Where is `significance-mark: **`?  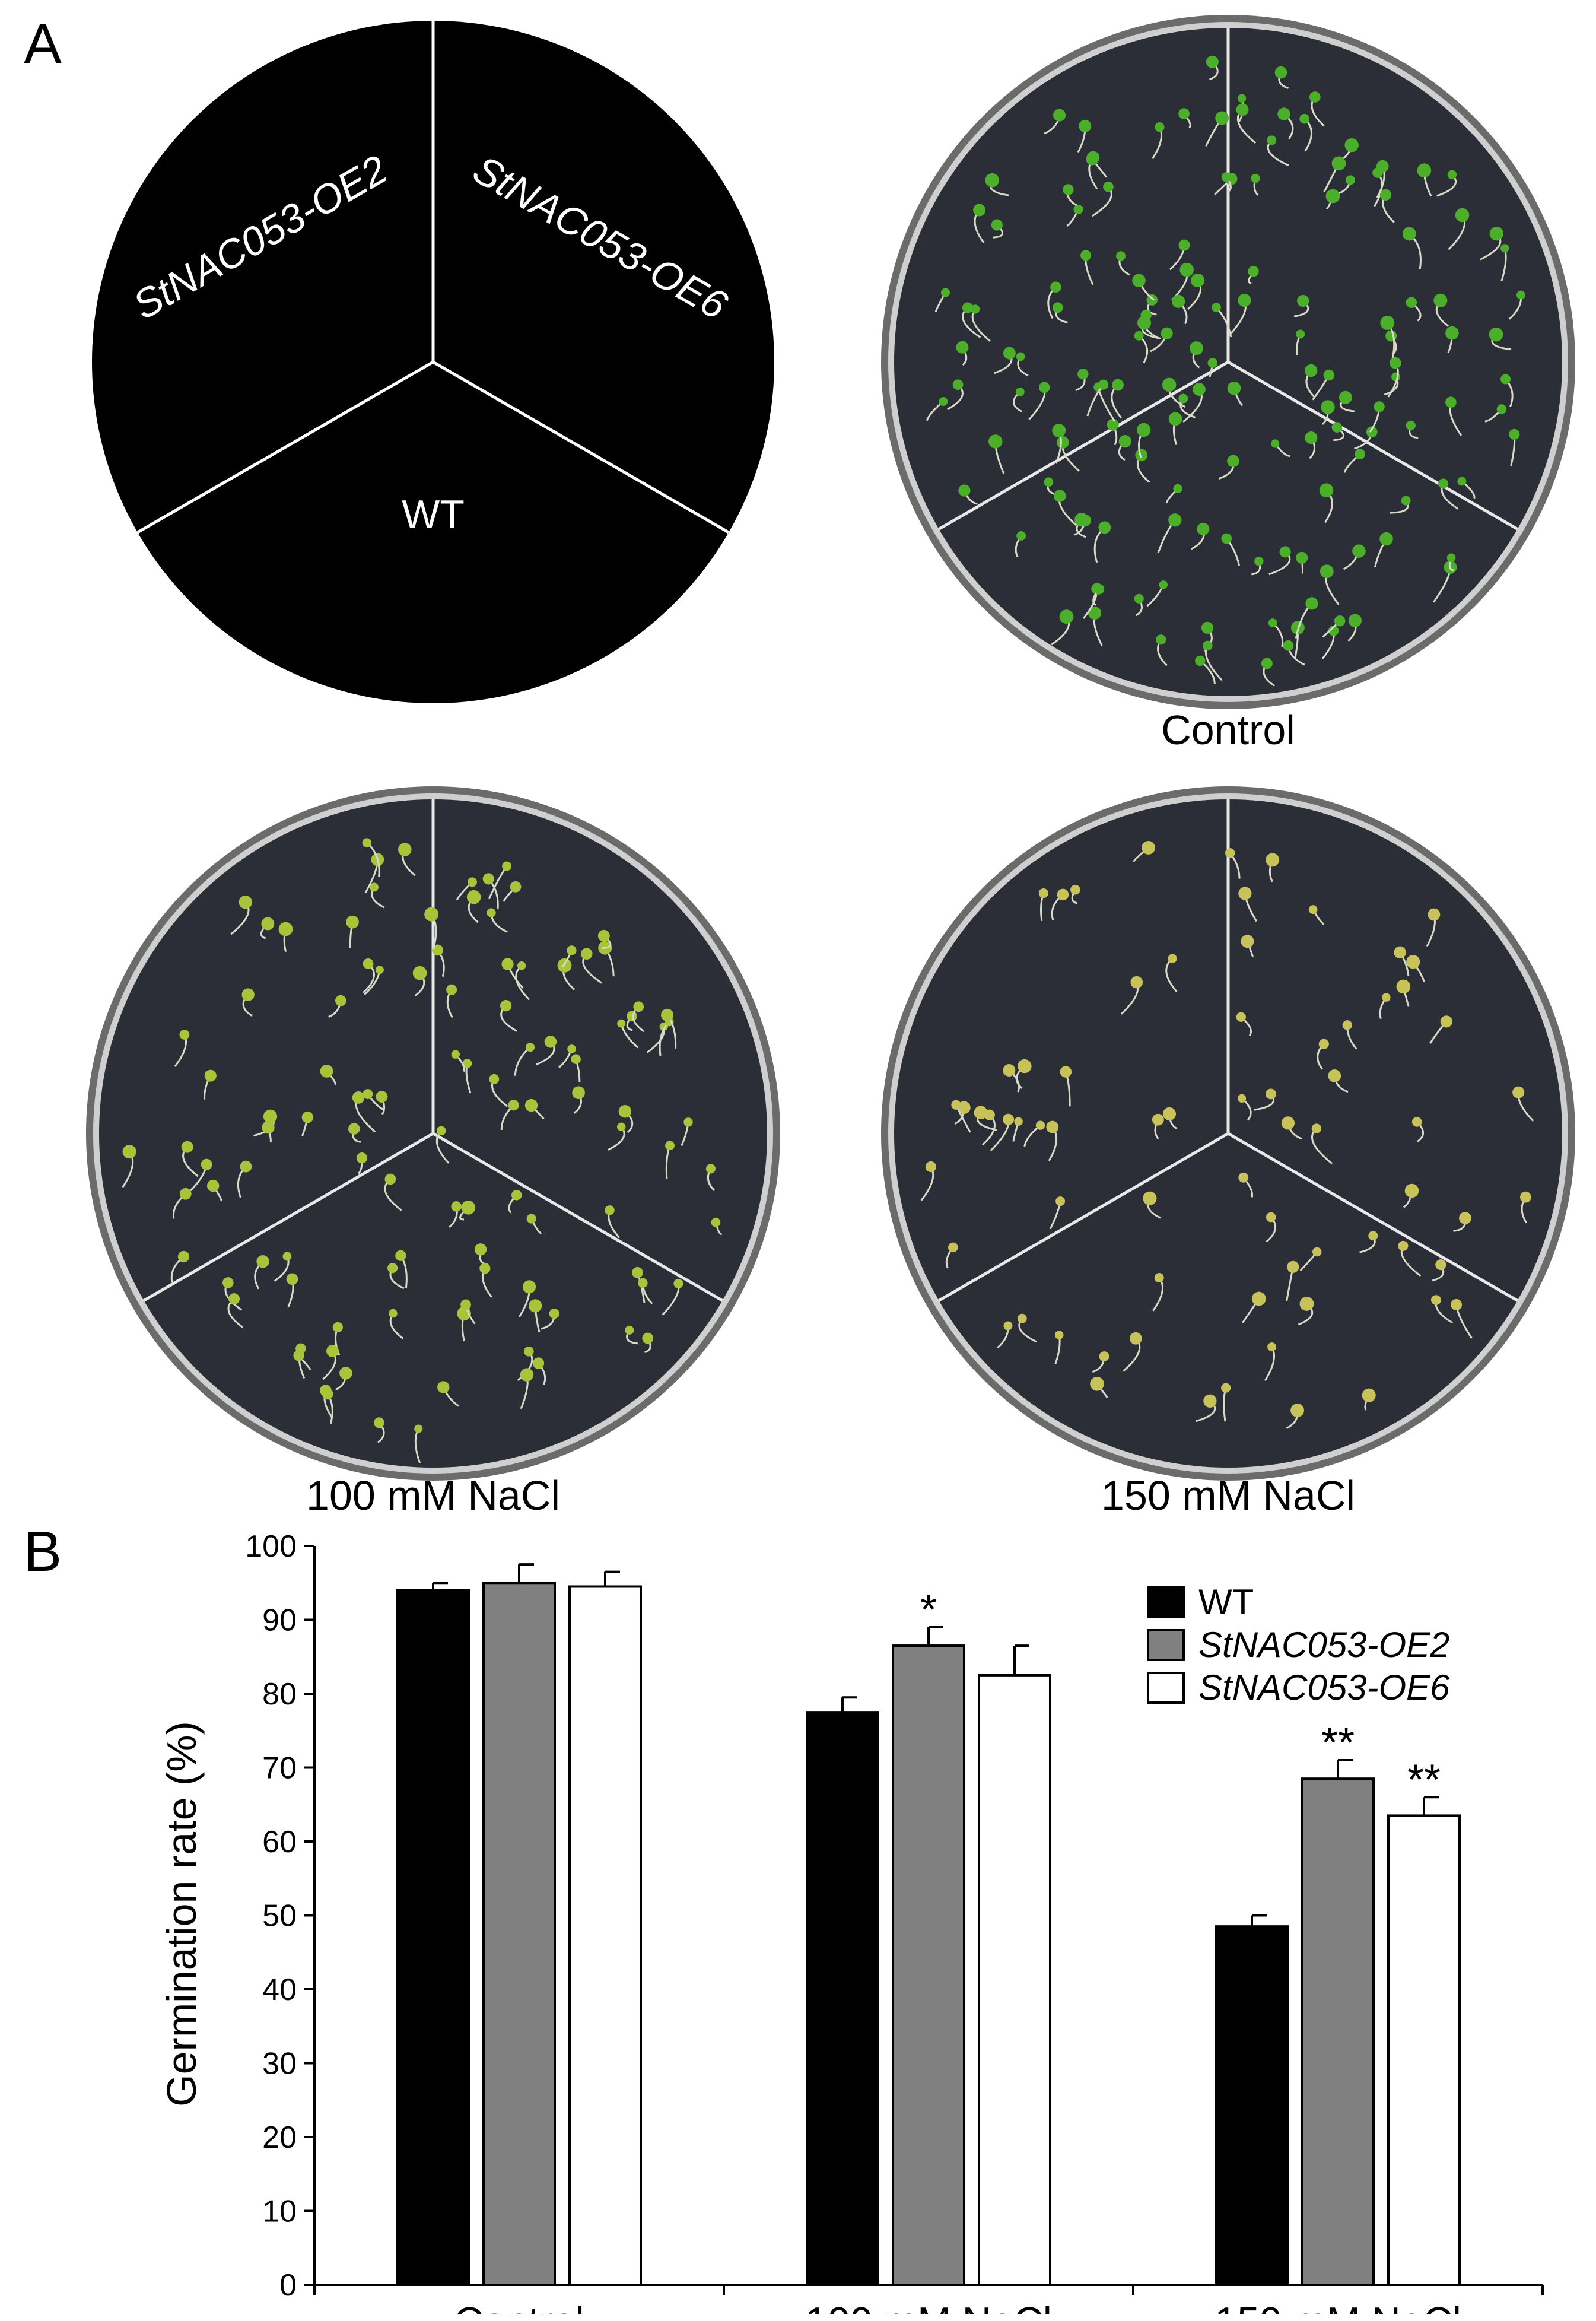 significance-mark: ** is located at coordinates (1338, 1743).